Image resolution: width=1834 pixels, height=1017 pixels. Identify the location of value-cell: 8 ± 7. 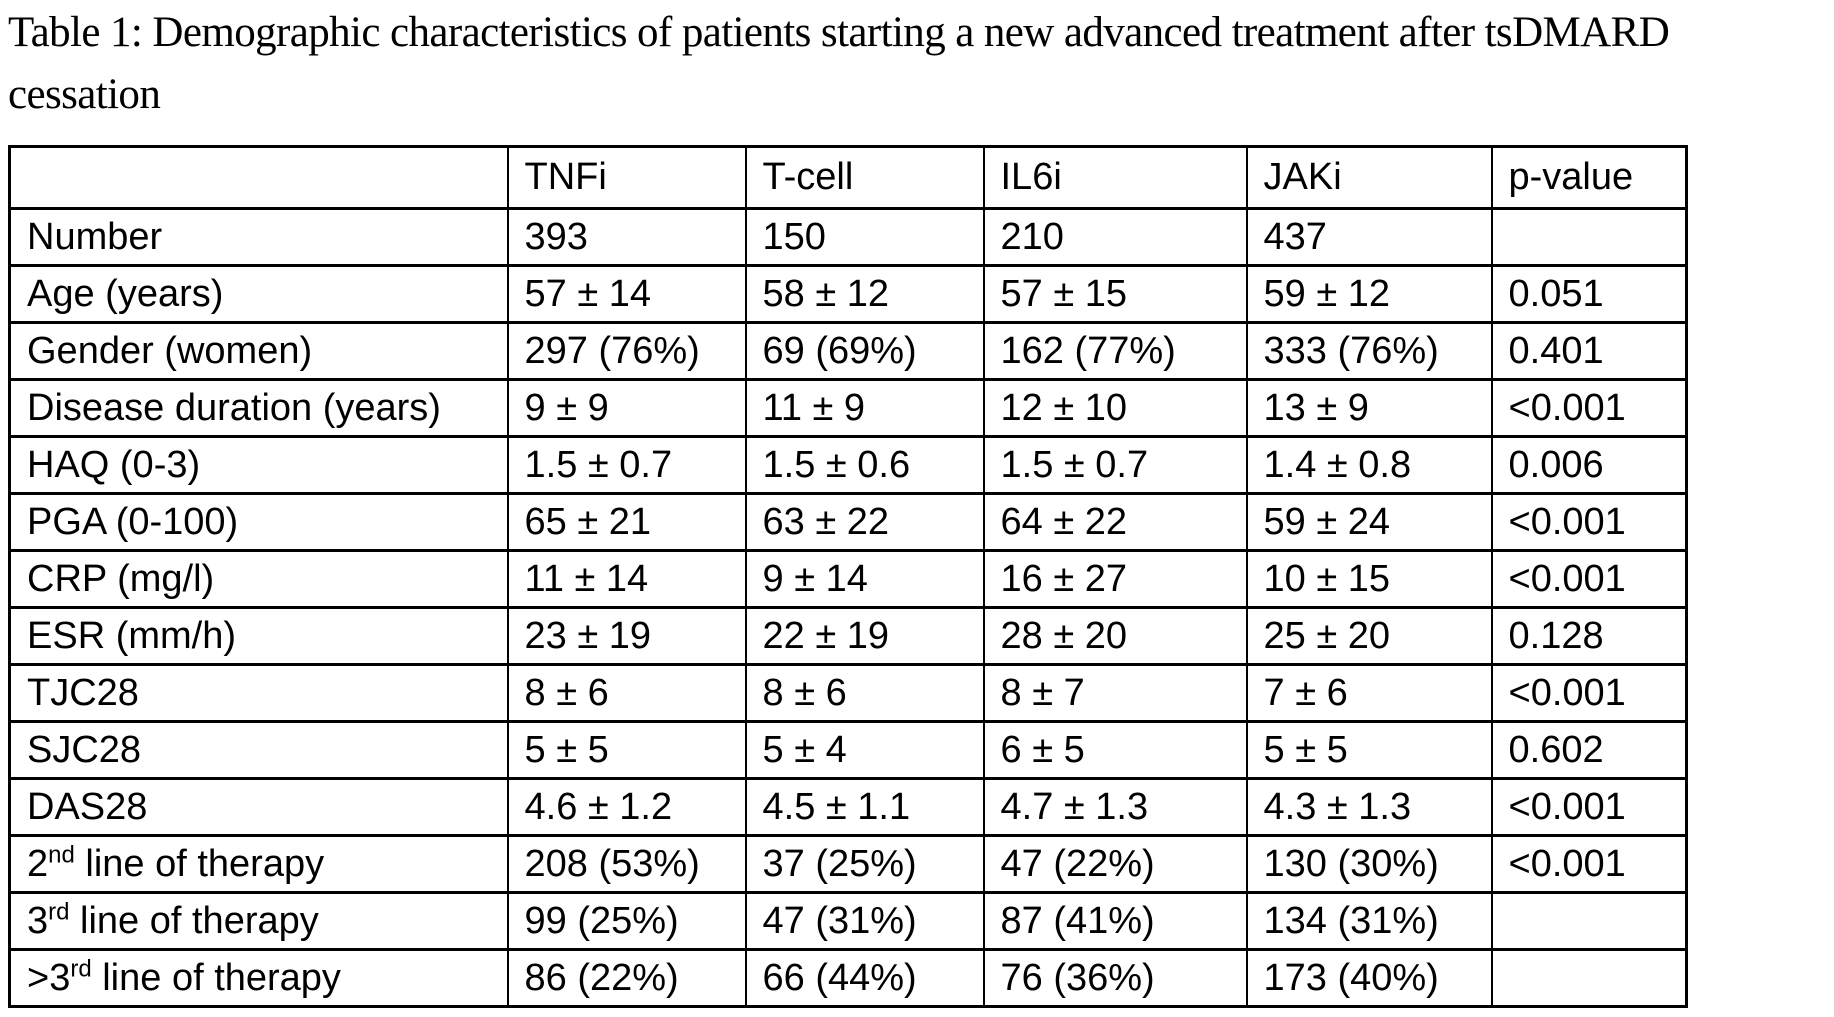
(1115, 693).